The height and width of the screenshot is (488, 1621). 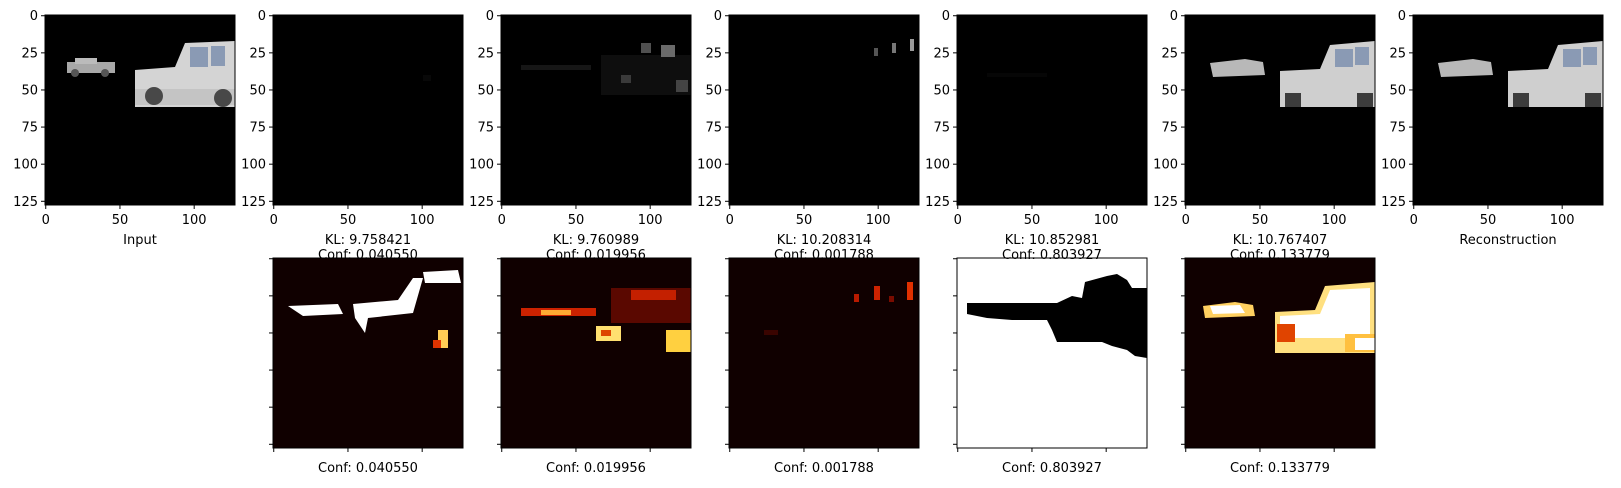 I want to click on mask-conf-label: Conf: 0.803927, so click(x=1052, y=468).